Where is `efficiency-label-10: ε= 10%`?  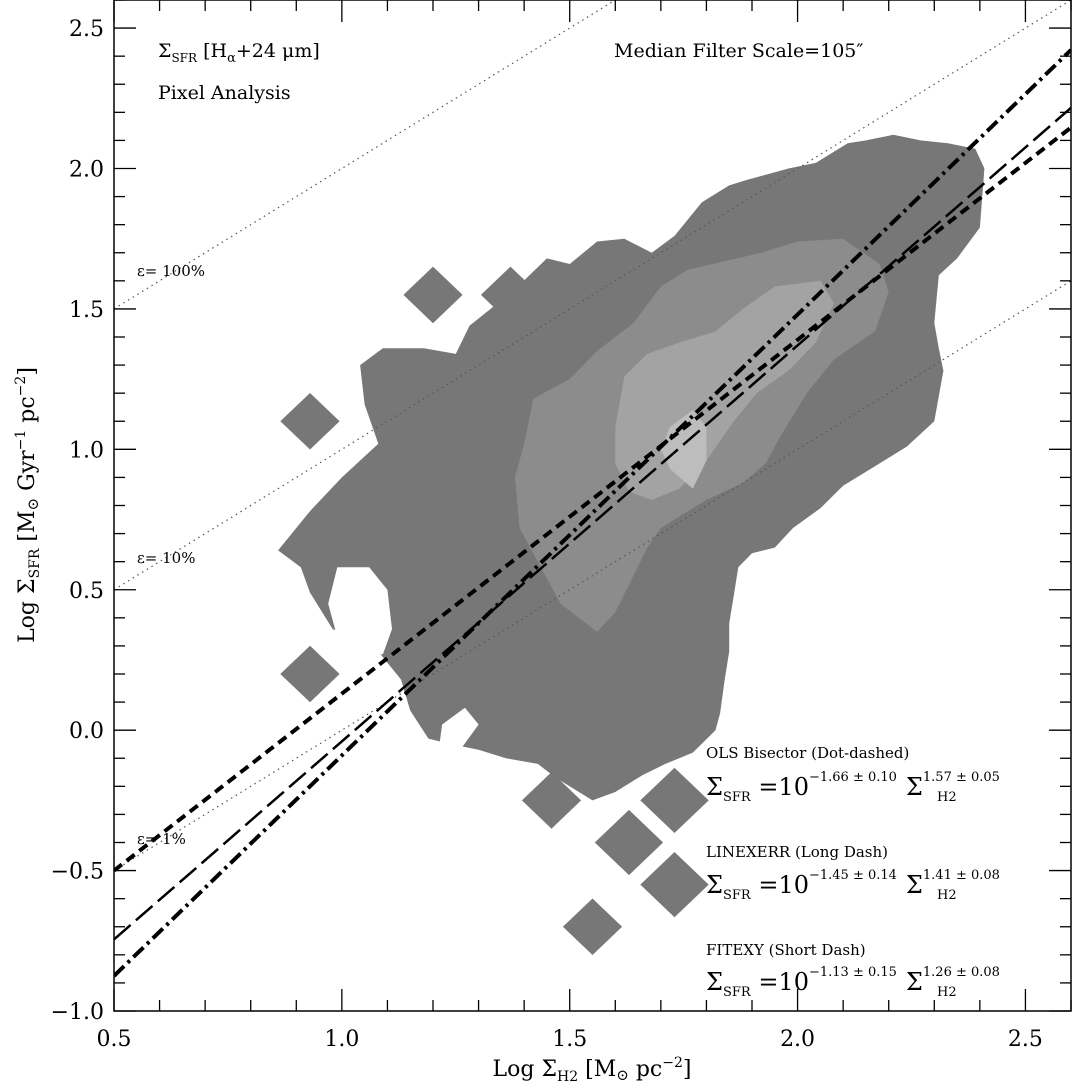 efficiency-label-10: ε= 10% is located at coordinates (166, 558).